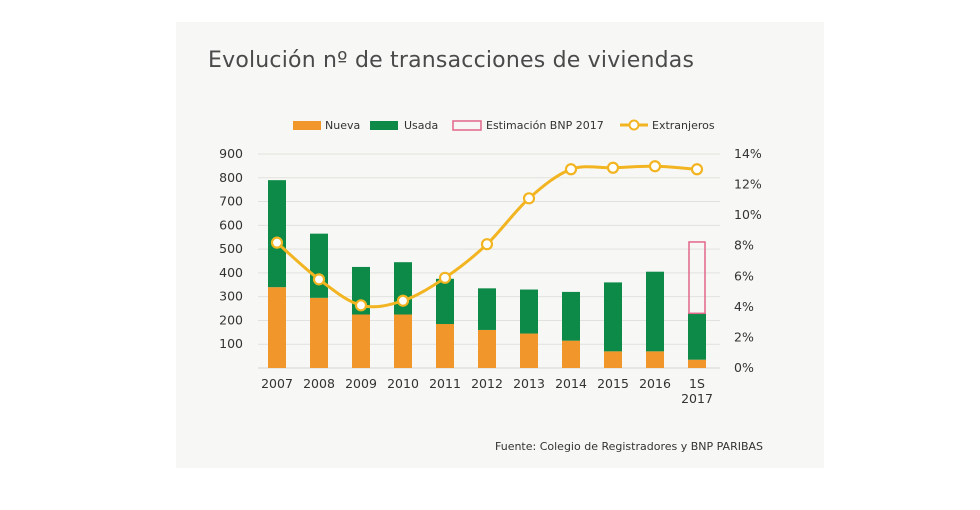 The width and height of the screenshot is (980, 510). I want to click on legend: Nueva Usada Estimación BNP 2017 Extranjeros, so click(504, 125).